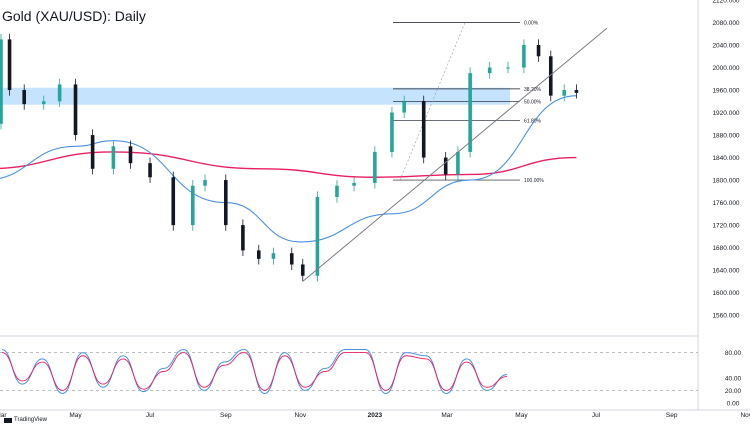 The height and width of the screenshot is (435, 750). I want to click on brand-label: TradingView, so click(31, 420).